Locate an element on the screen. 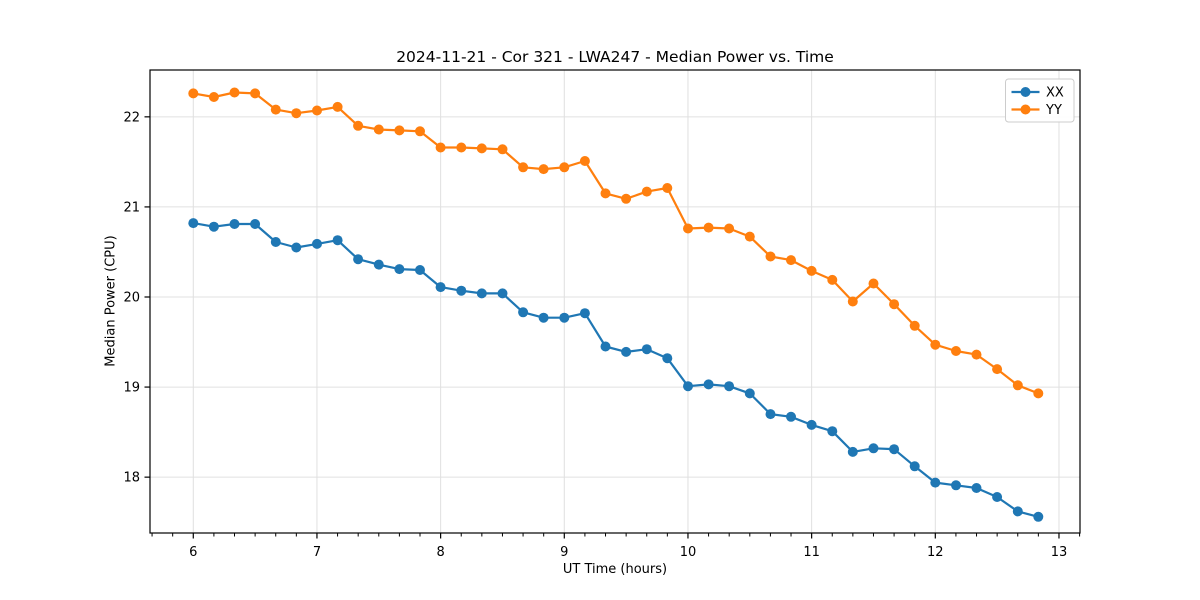 The image size is (1200, 600). x-tick-label-13: 13 is located at coordinates (1059, 552).